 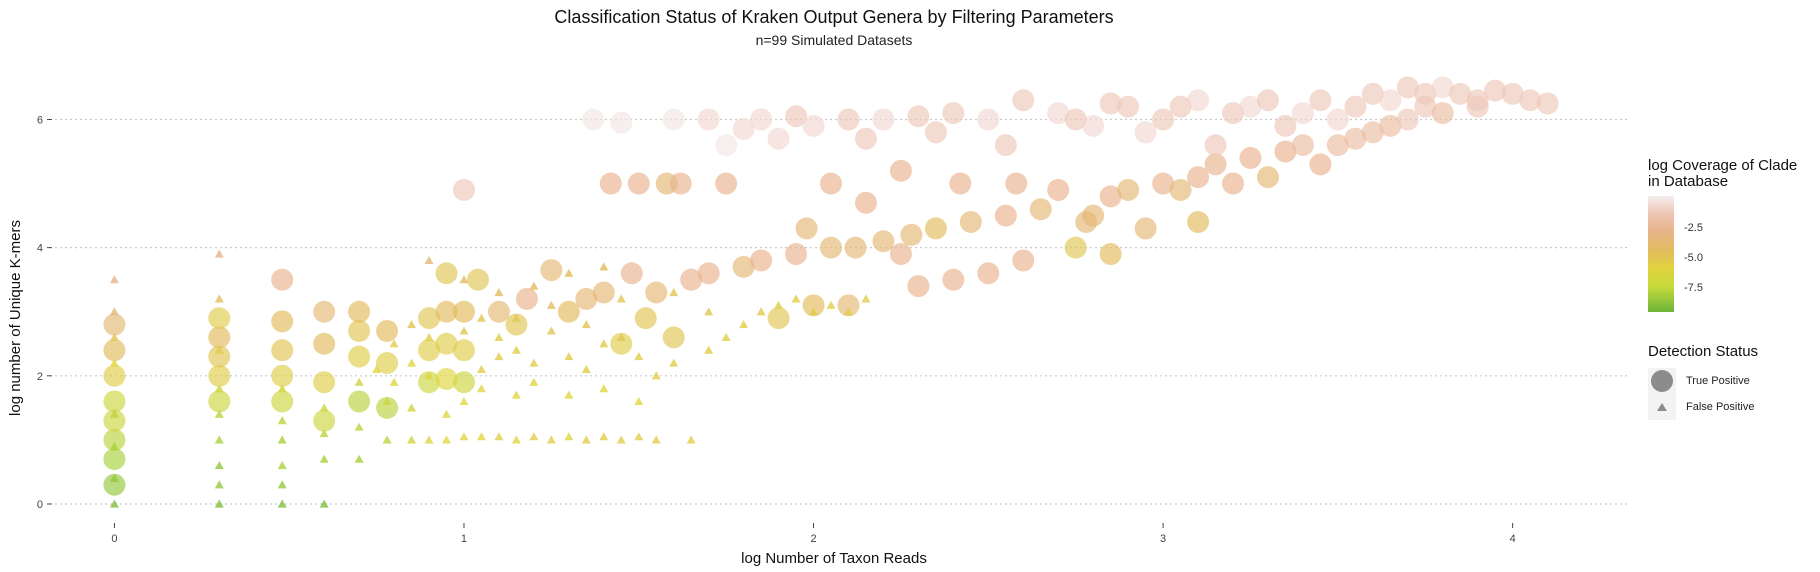 I want to click on x-tick-label: 4, so click(x=1513, y=539).